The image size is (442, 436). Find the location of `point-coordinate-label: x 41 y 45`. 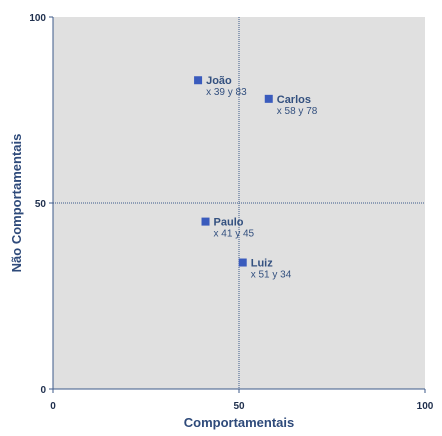

point-coordinate-label: x 41 y 45 is located at coordinates (234, 234).